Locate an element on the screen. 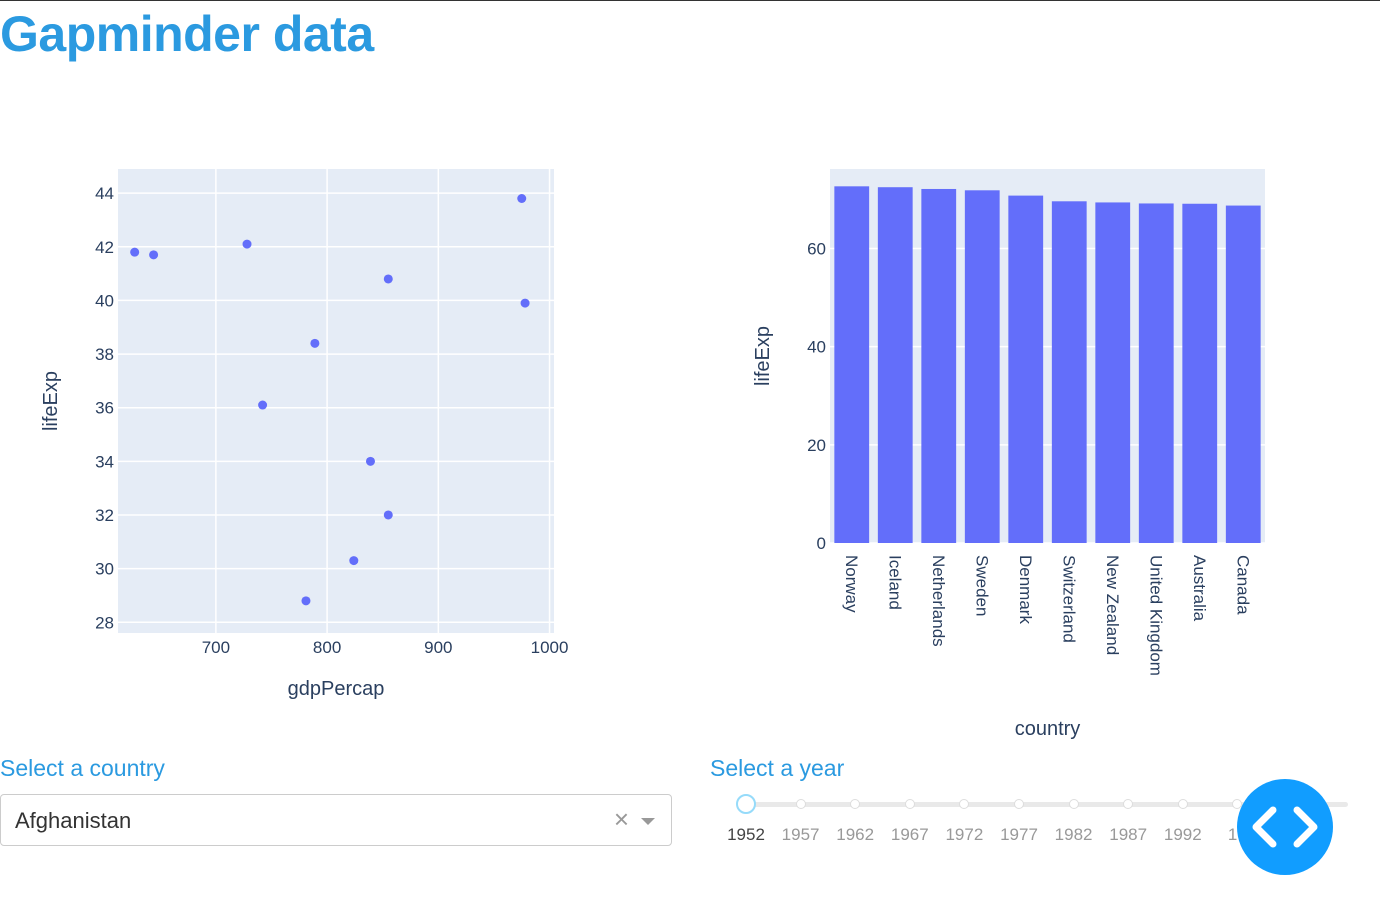  x-tick-label: 800 is located at coordinates (327, 647).